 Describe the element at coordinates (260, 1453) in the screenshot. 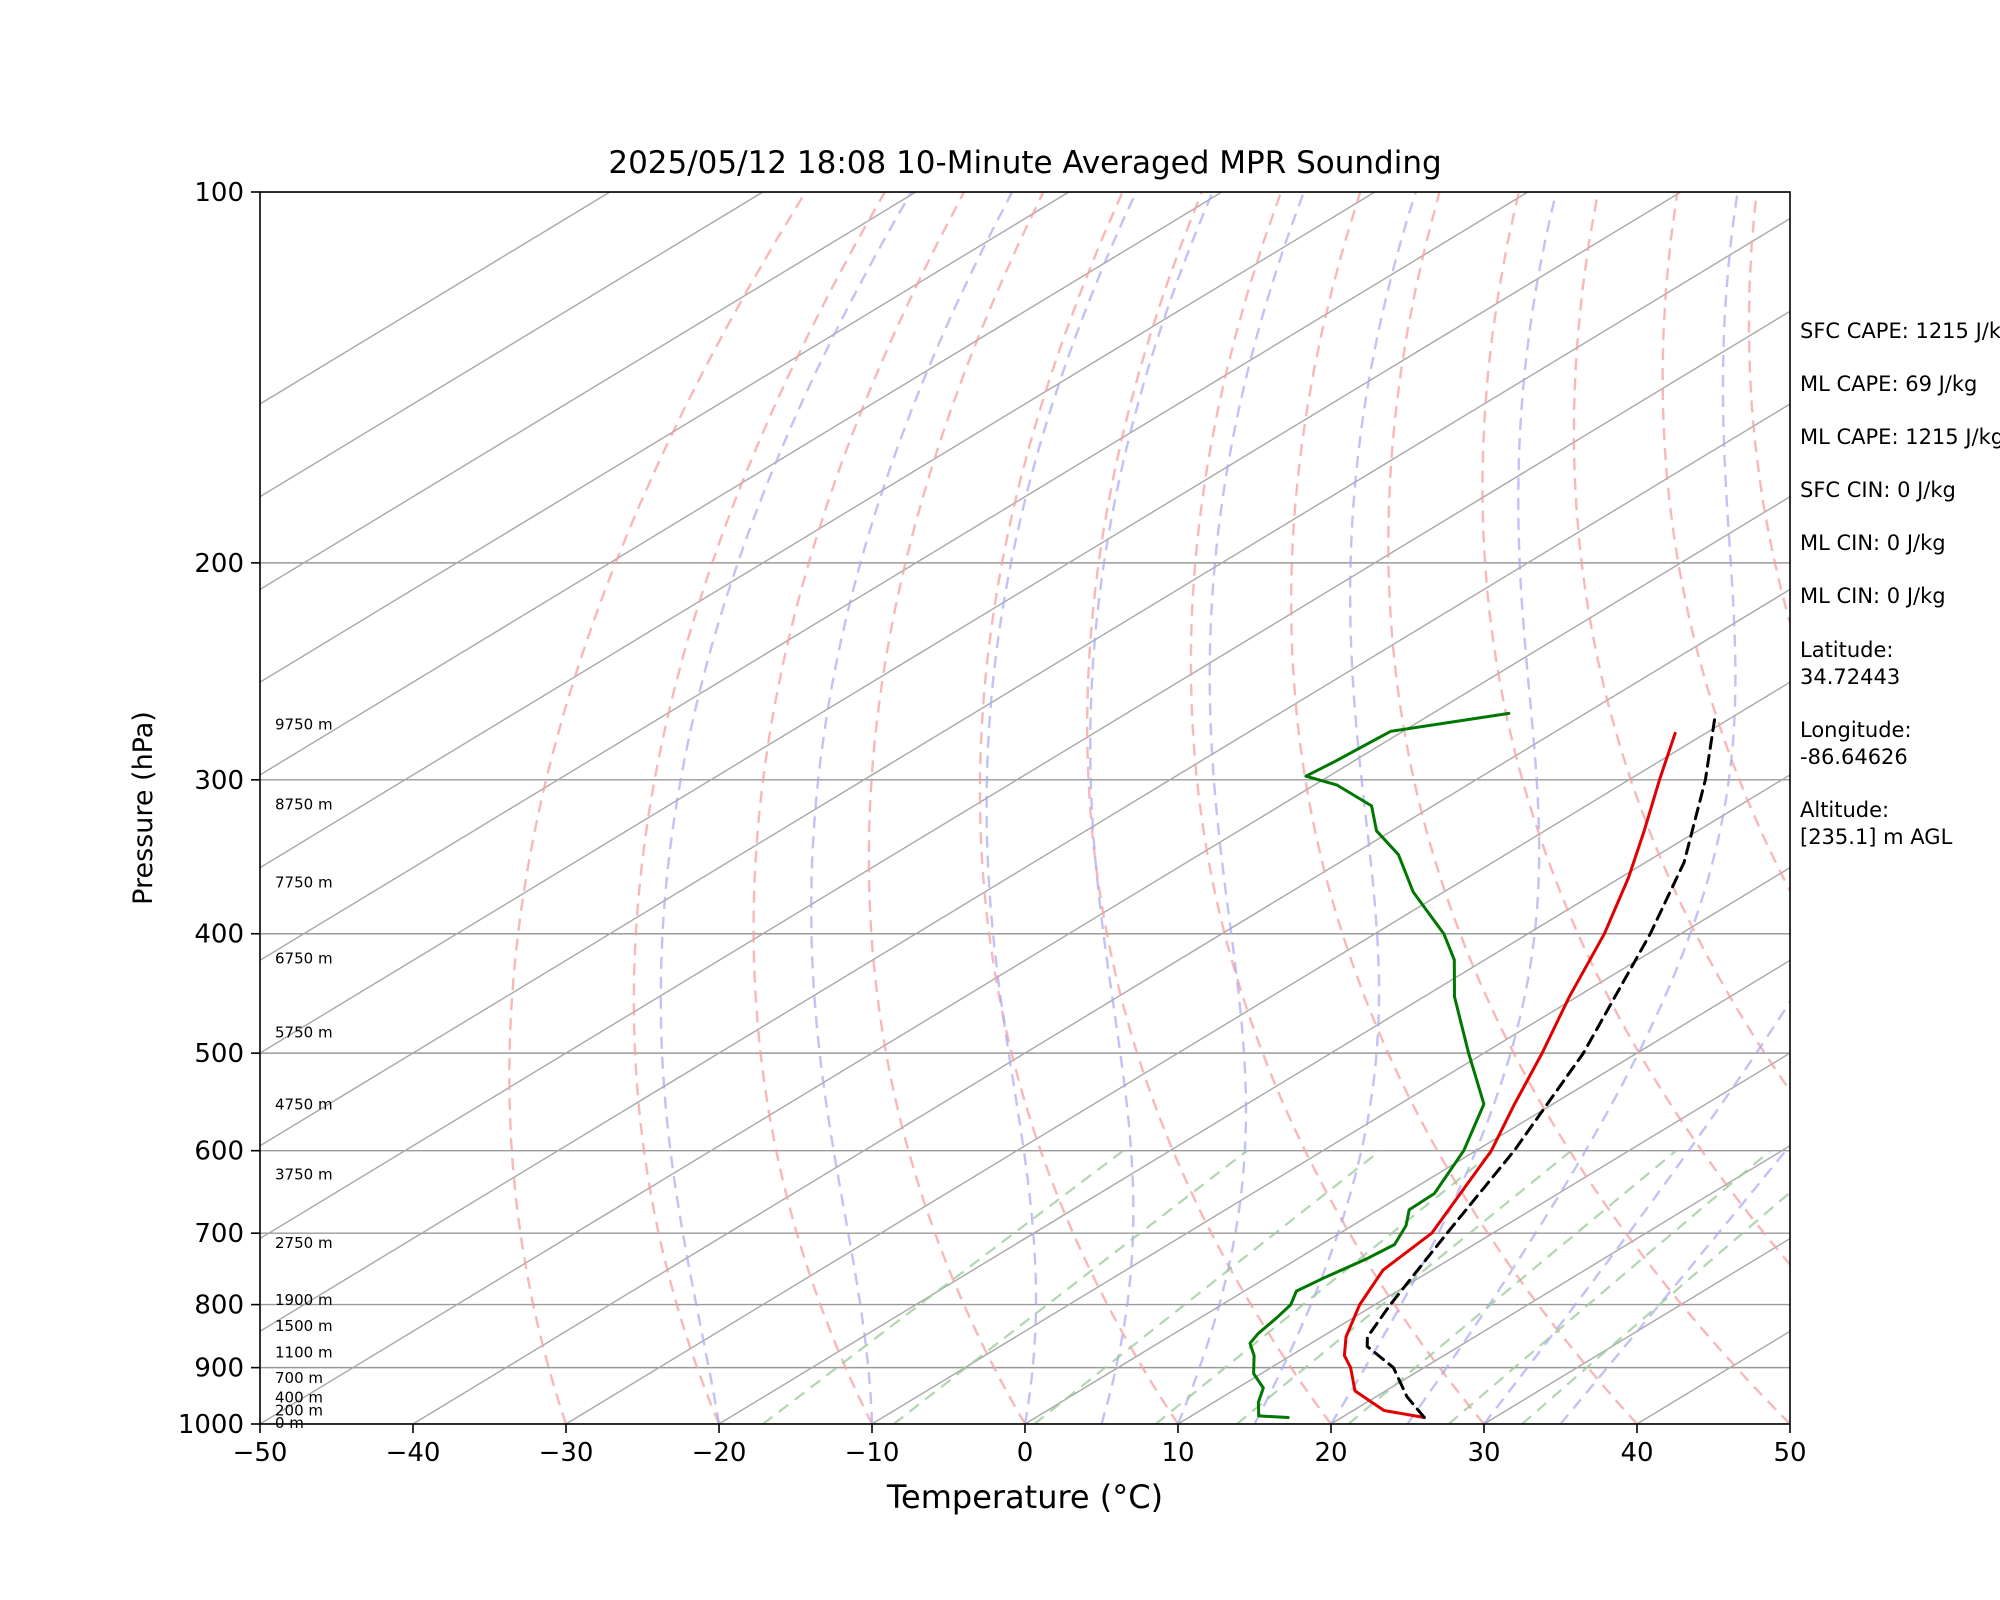

I see `x-tick-label: −50` at that location.